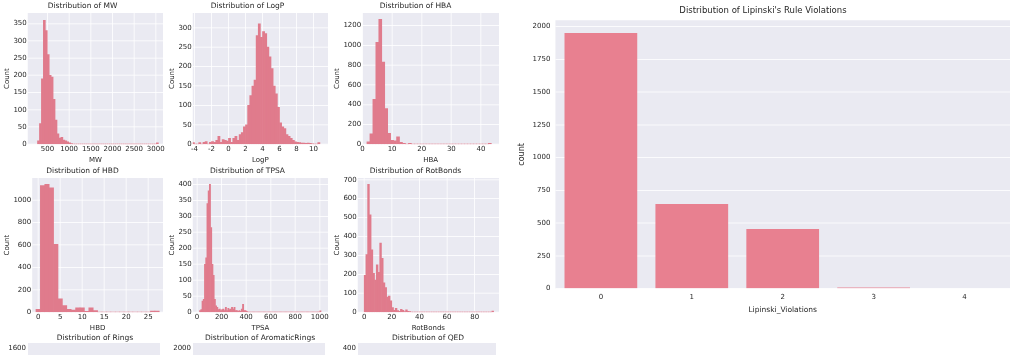 The height and width of the screenshot is (355, 1016). Describe the element at coordinates (521, 154) in the screenshot. I see `y-axis-title: count` at that location.